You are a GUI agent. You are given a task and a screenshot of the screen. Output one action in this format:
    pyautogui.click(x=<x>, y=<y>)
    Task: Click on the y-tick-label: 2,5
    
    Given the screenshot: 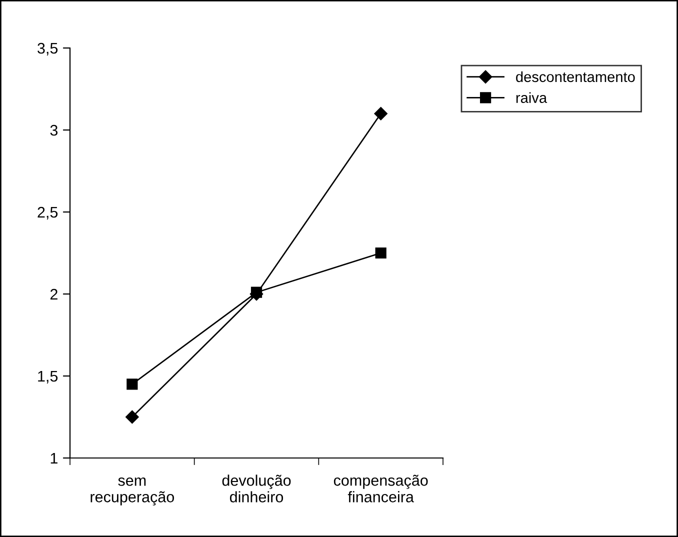 What is the action you would take?
    pyautogui.click(x=48, y=213)
    